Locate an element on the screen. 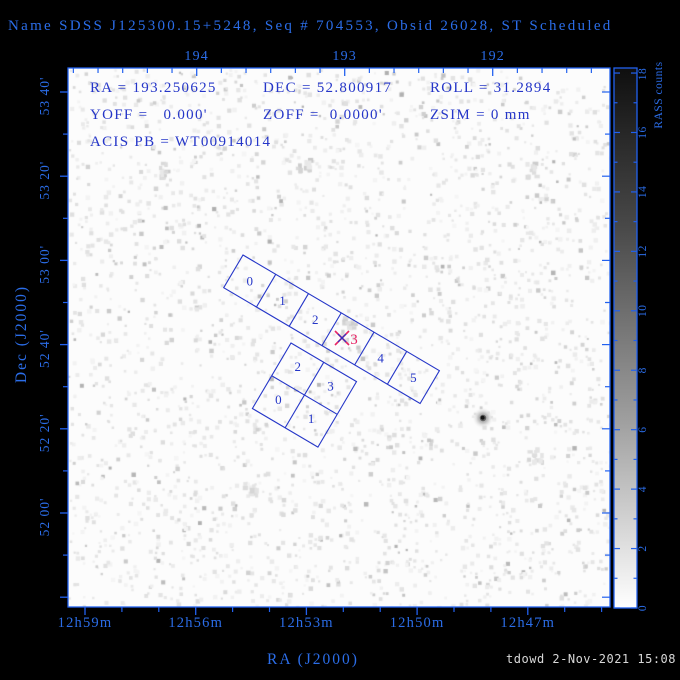 The image size is (680, 680). colorbar-tick-label: 6 is located at coordinates (643, 430).